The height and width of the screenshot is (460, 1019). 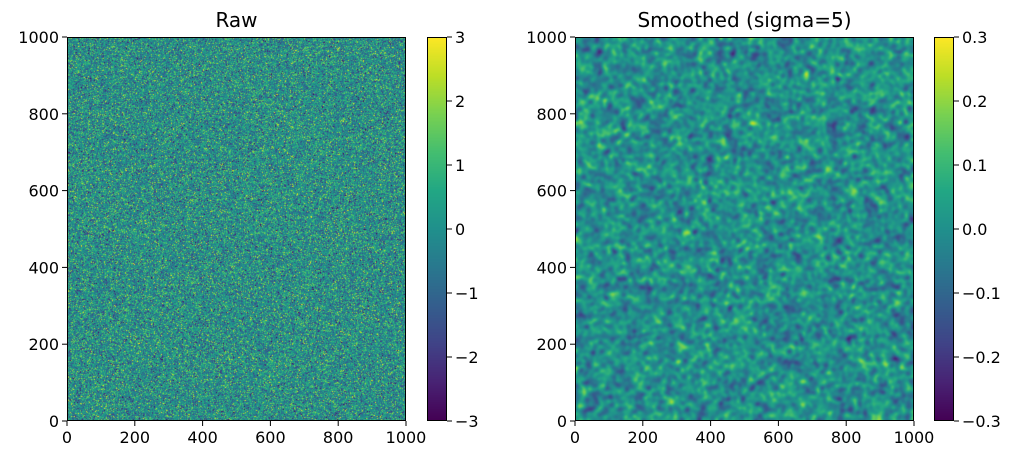 What do you see at coordinates (981, 293) in the screenshot?
I see `colorbar-tick-label: −0.1` at bounding box center [981, 293].